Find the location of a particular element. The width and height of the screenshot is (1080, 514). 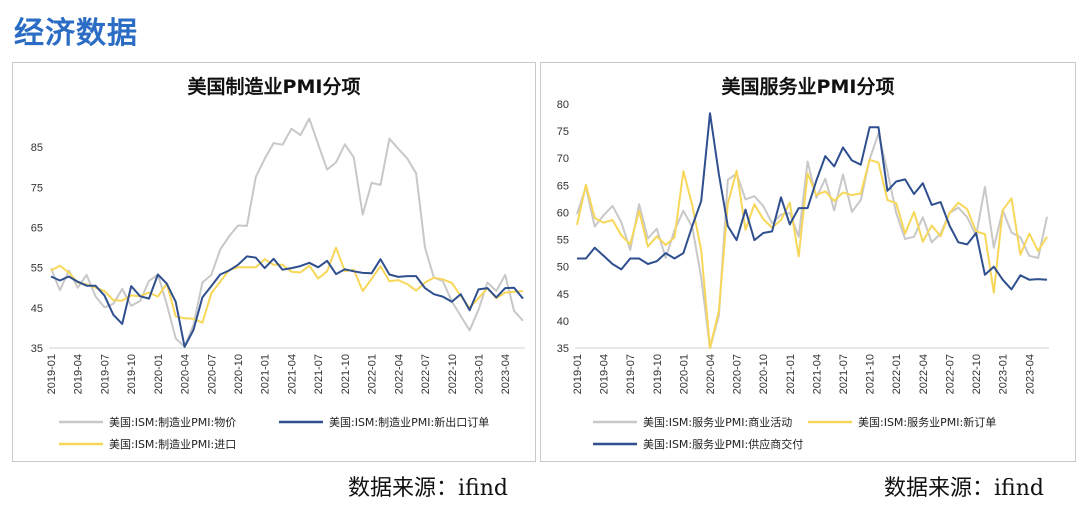

chart-title: 美国制造业PMI分项 is located at coordinates (274, 86).